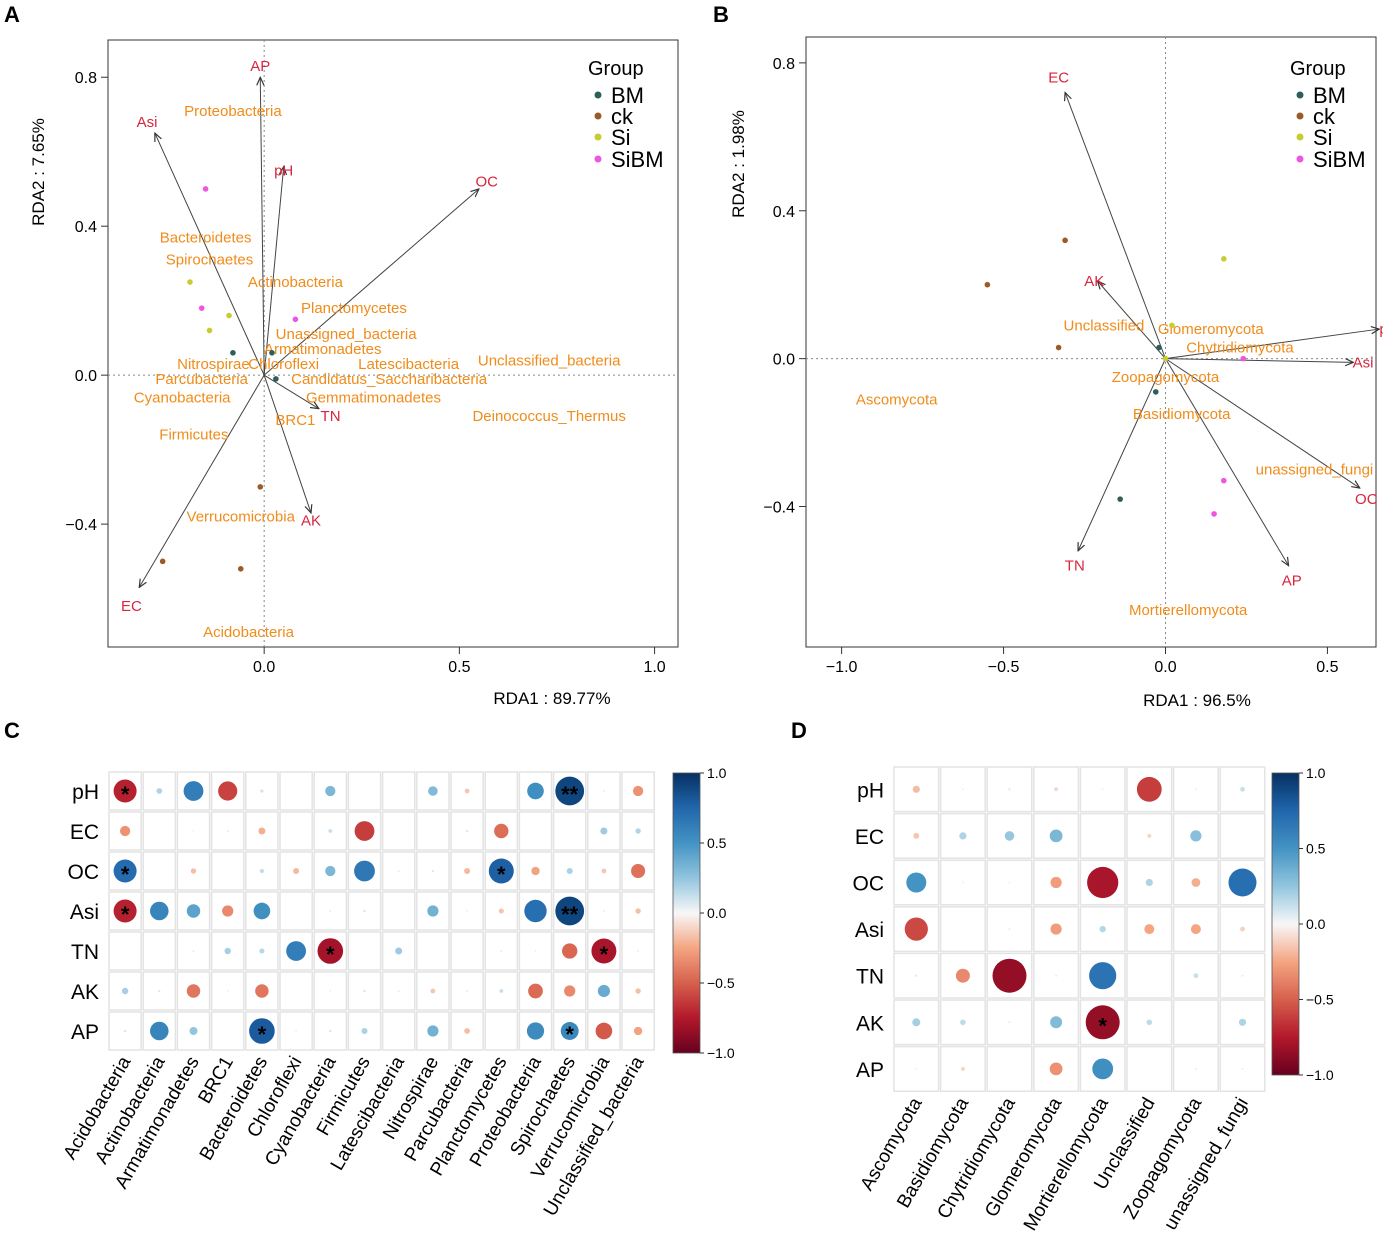 The image size is (1383, 1248). I want to click on vector-arrow-tn, so click(291, 391).